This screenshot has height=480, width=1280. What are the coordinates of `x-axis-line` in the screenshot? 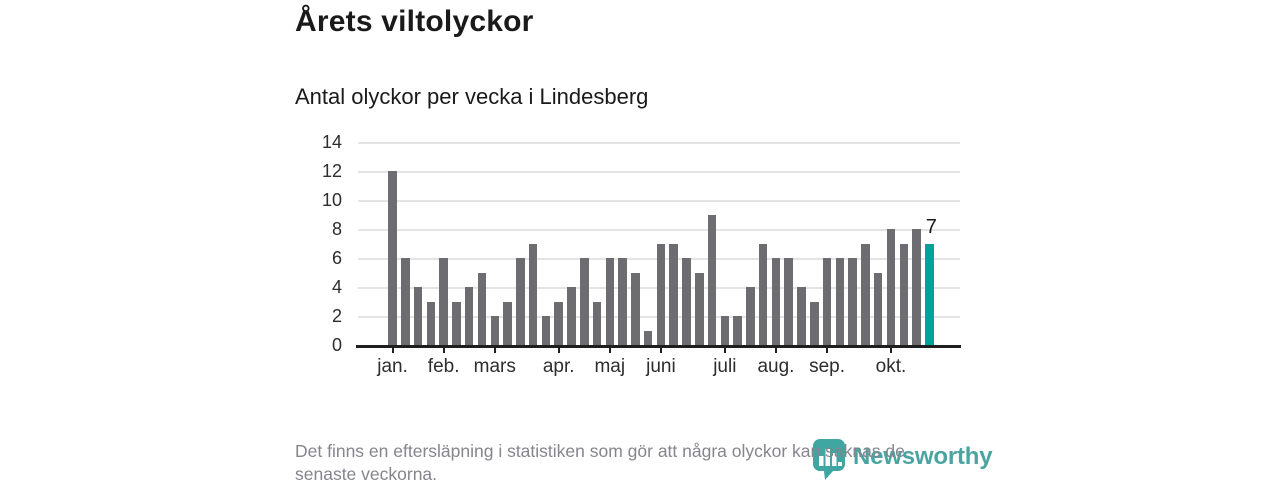 It's located at (658, 346).